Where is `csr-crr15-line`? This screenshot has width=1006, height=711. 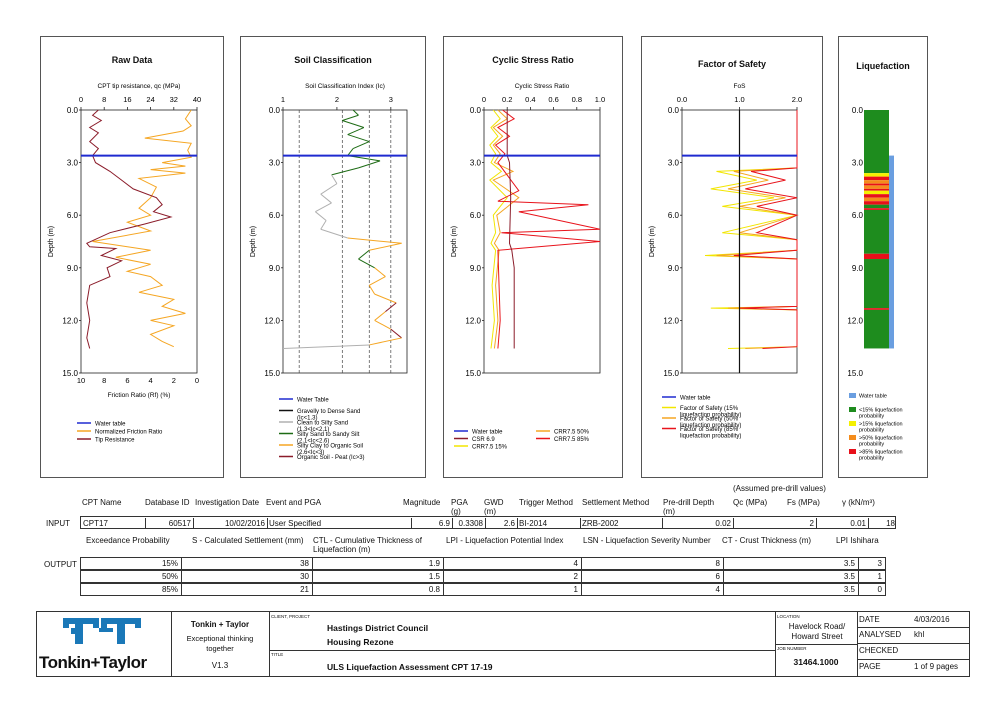
csr-crr15-line is located at coordinates (498, 229).